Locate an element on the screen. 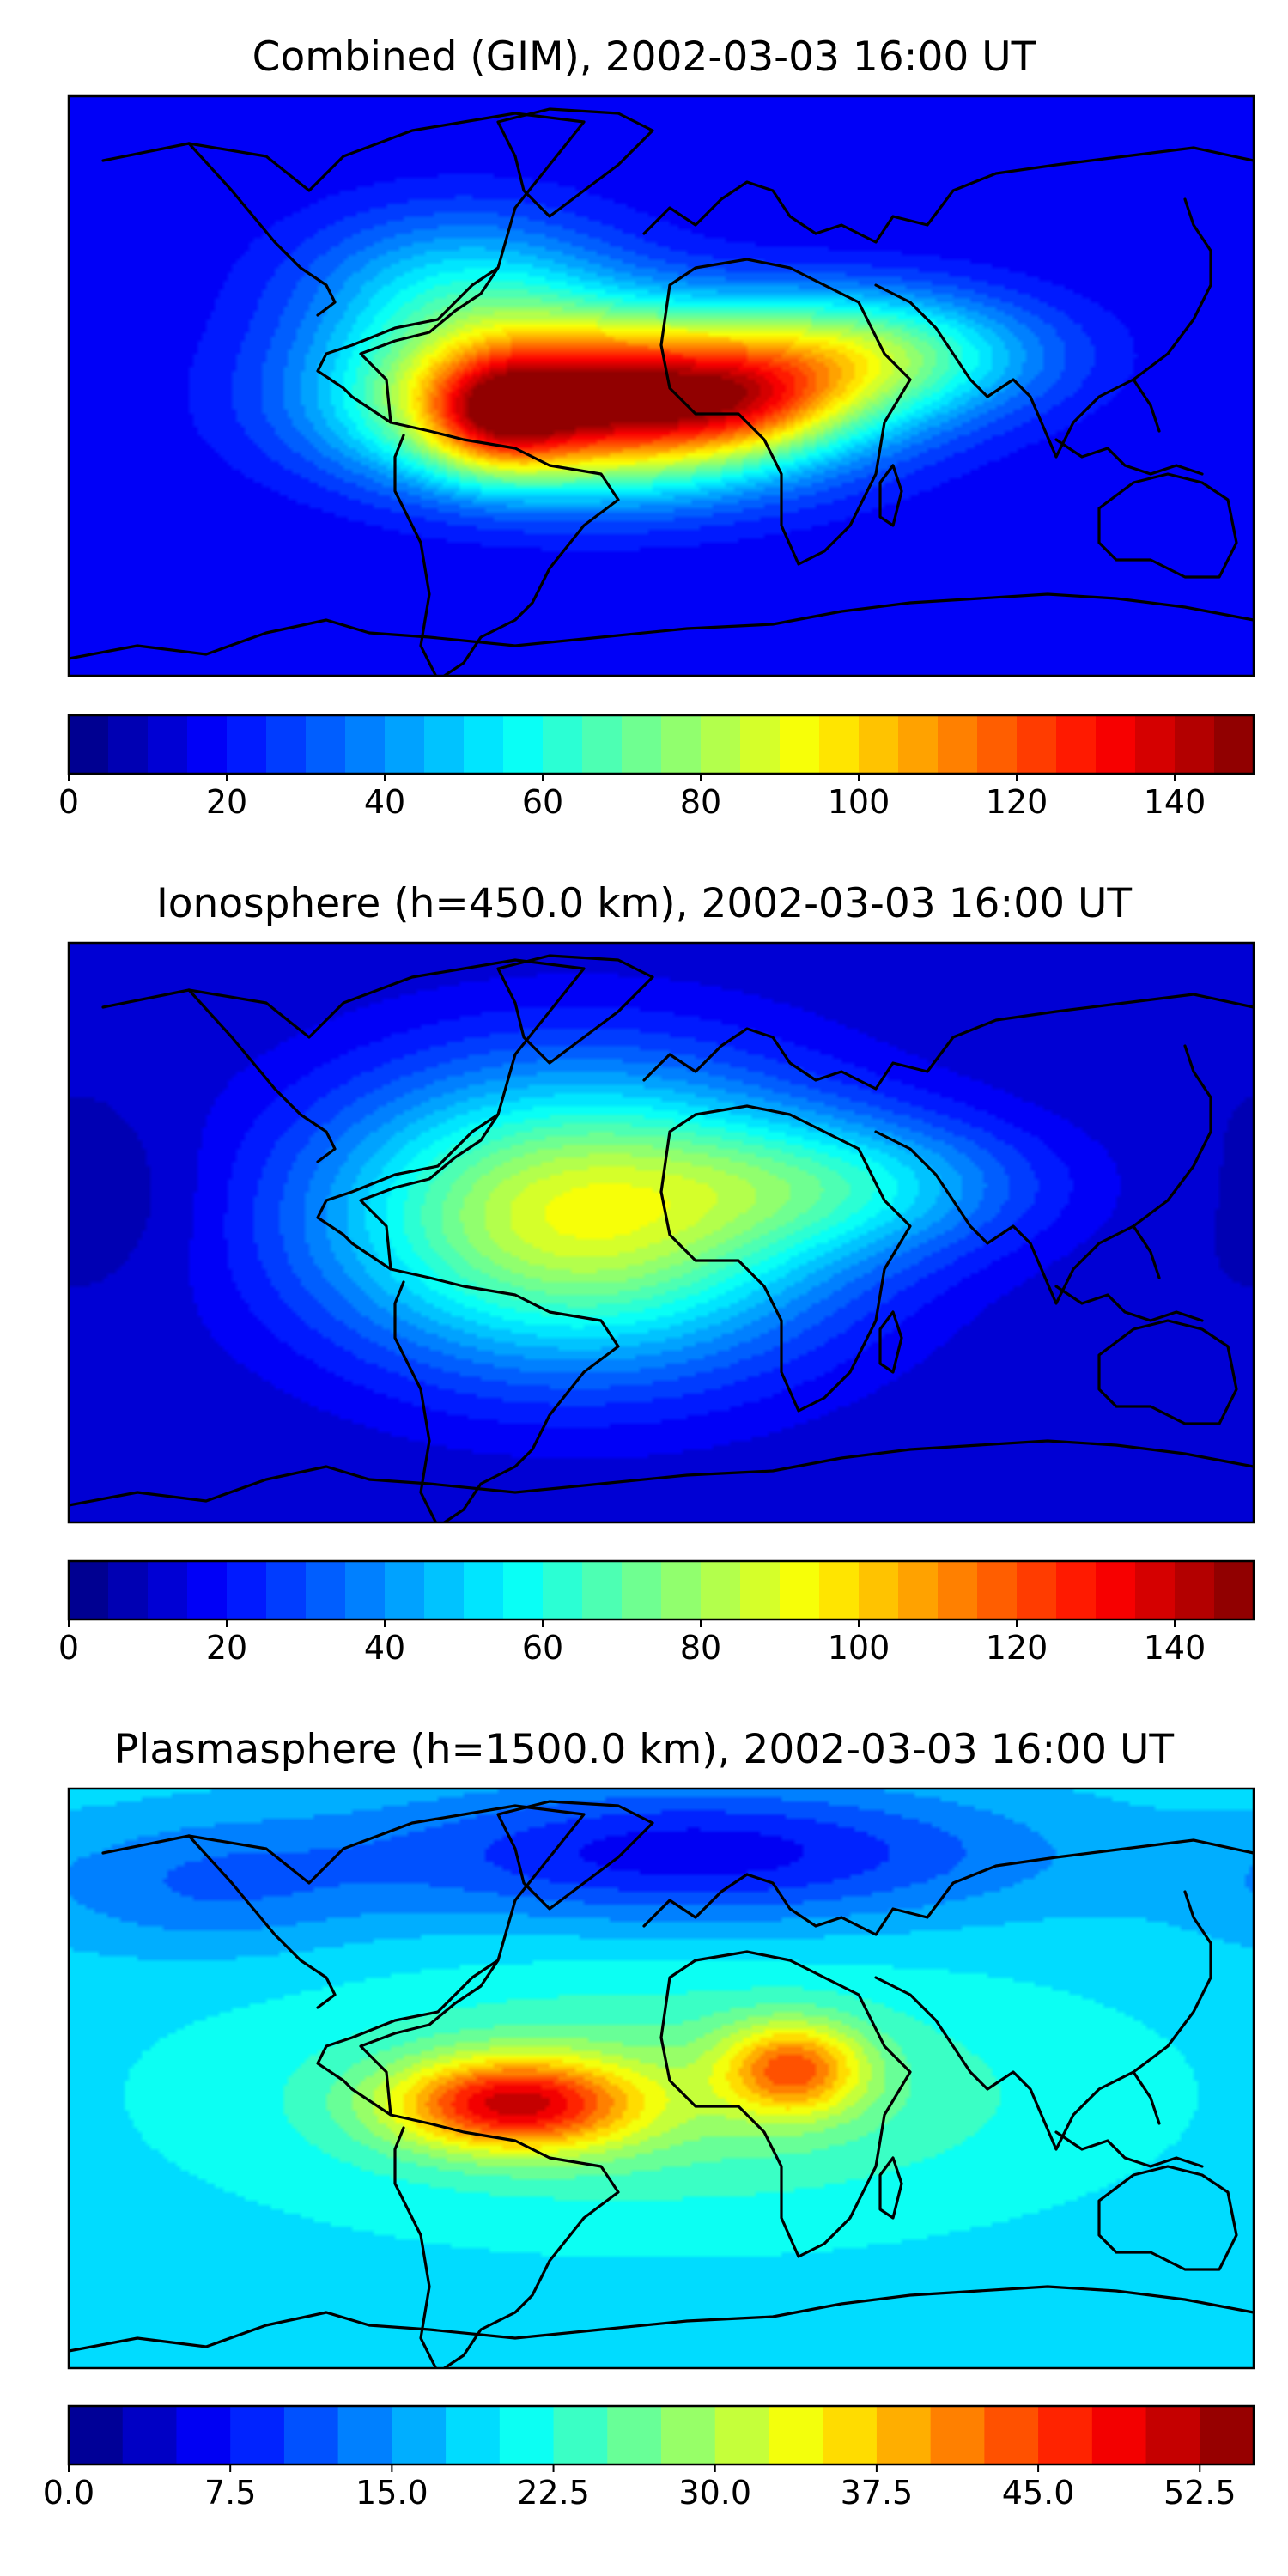 Image resolution: width=1288 pixels, height=2576 pixels. colorbar-1-frame is located at coordinates (661, 744).